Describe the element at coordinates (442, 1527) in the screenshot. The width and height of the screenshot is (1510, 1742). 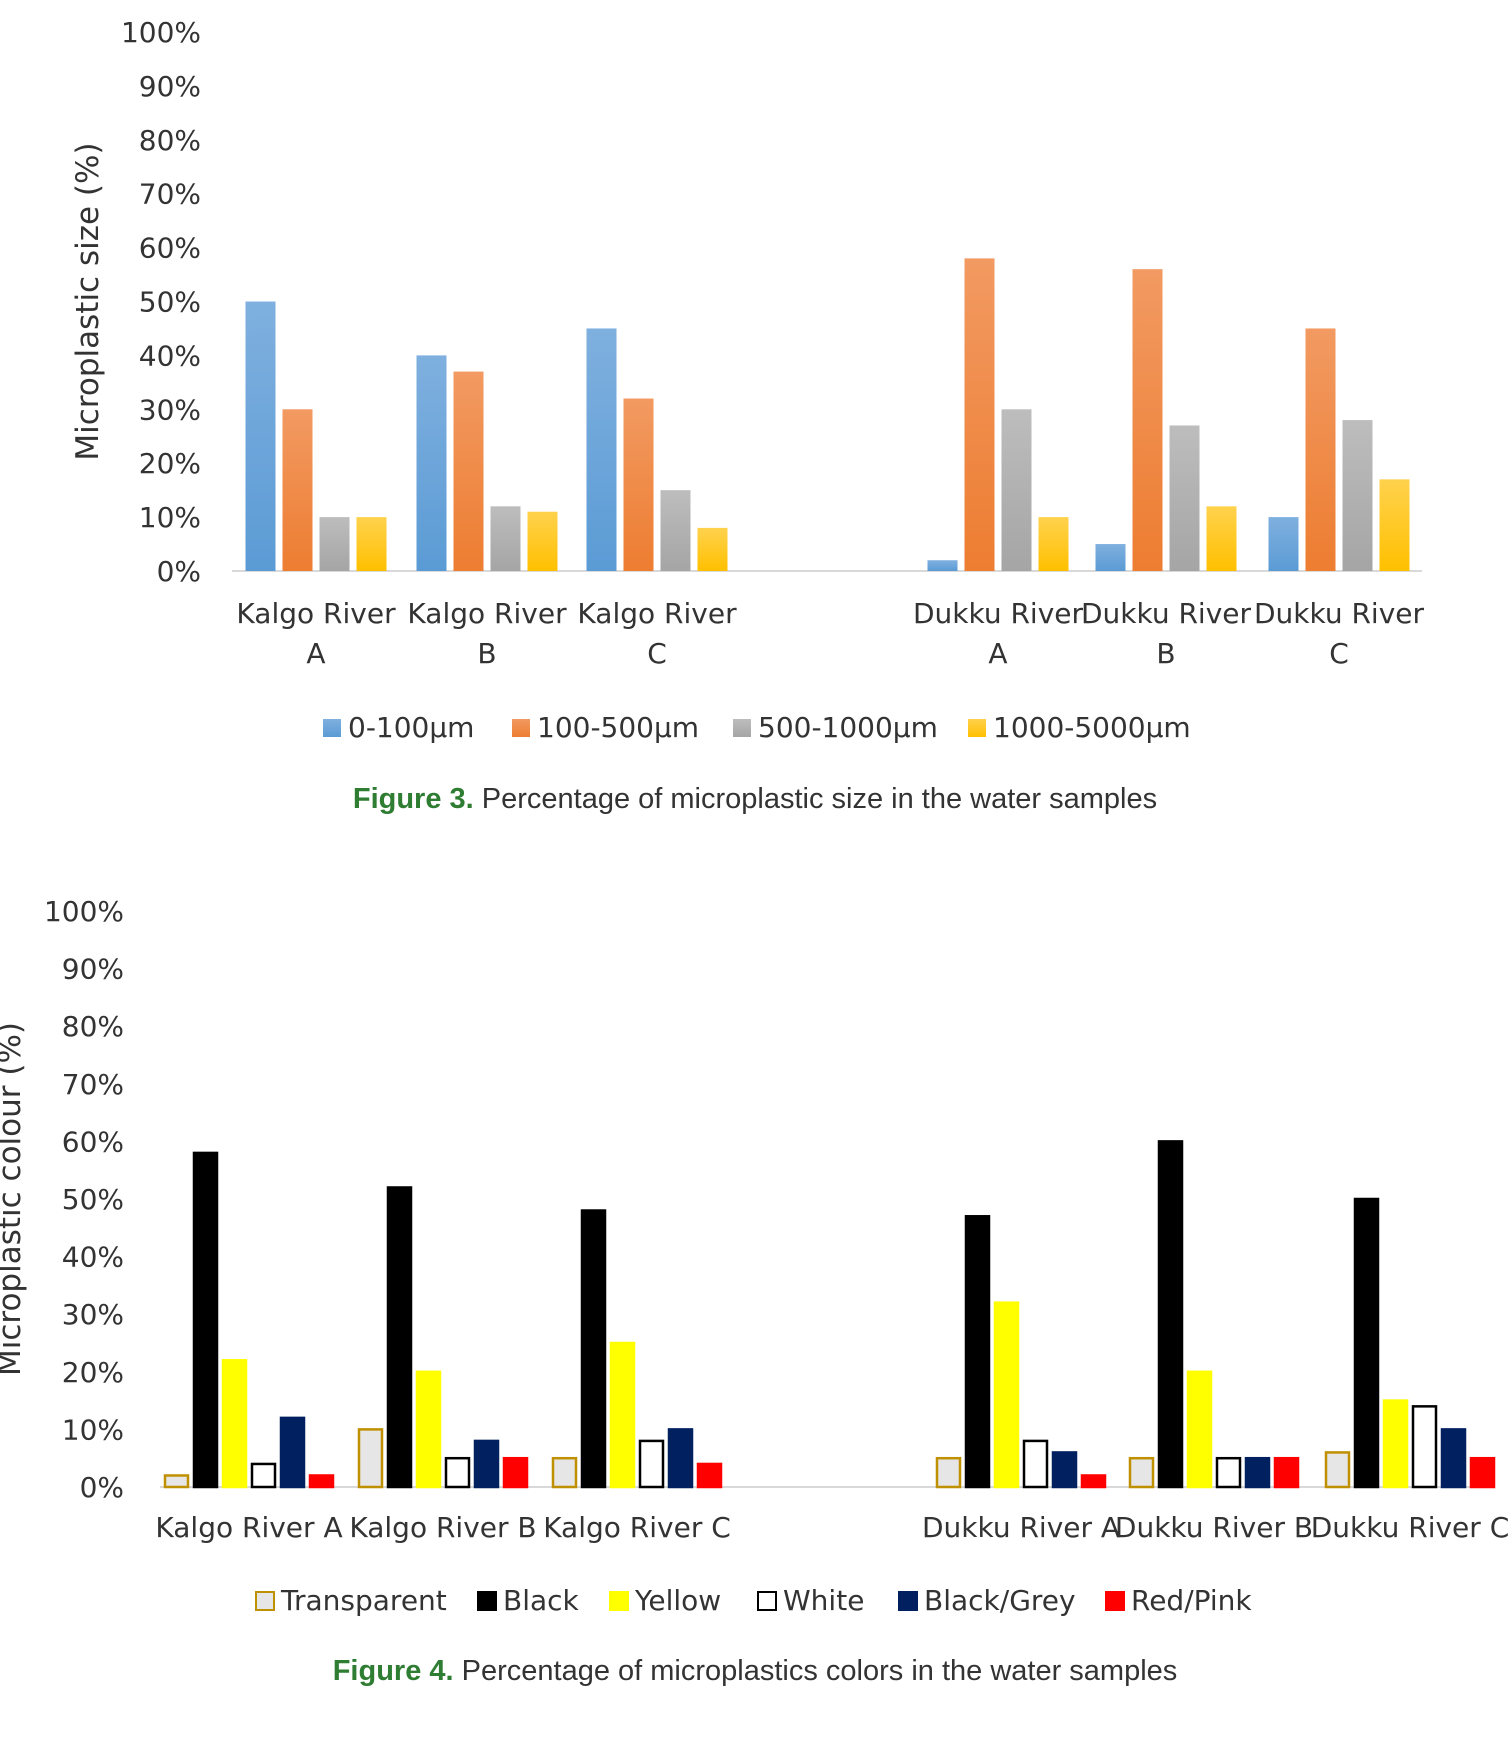
I see `fig4-x-category-label: Kalgo River B` at that location.